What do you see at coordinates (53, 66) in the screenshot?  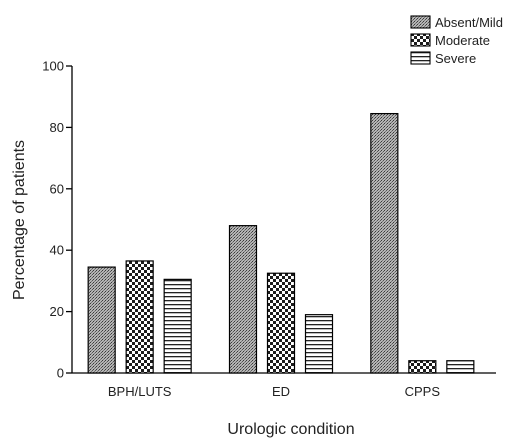 I see `y-tick-label: 100` at bounding box center [53, 66].